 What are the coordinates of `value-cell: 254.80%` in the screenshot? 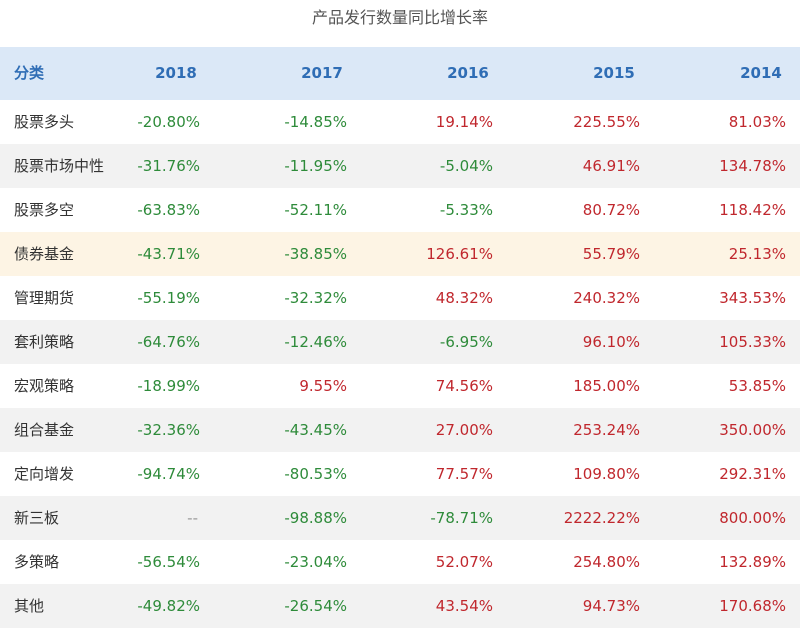 It's located at (606, 562).